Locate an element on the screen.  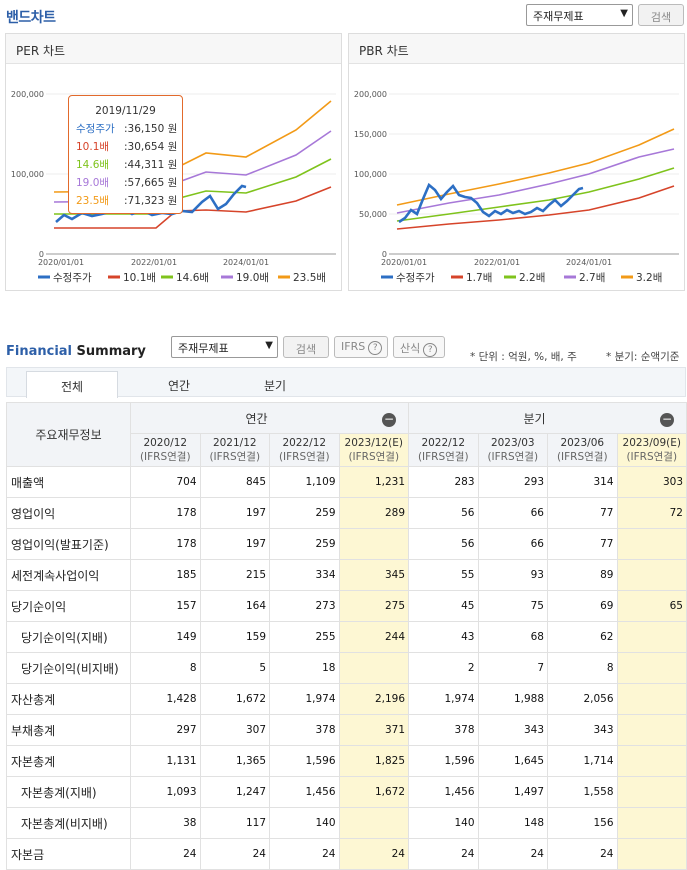
row-label: 매출액 is located at coordinates (68, 482).